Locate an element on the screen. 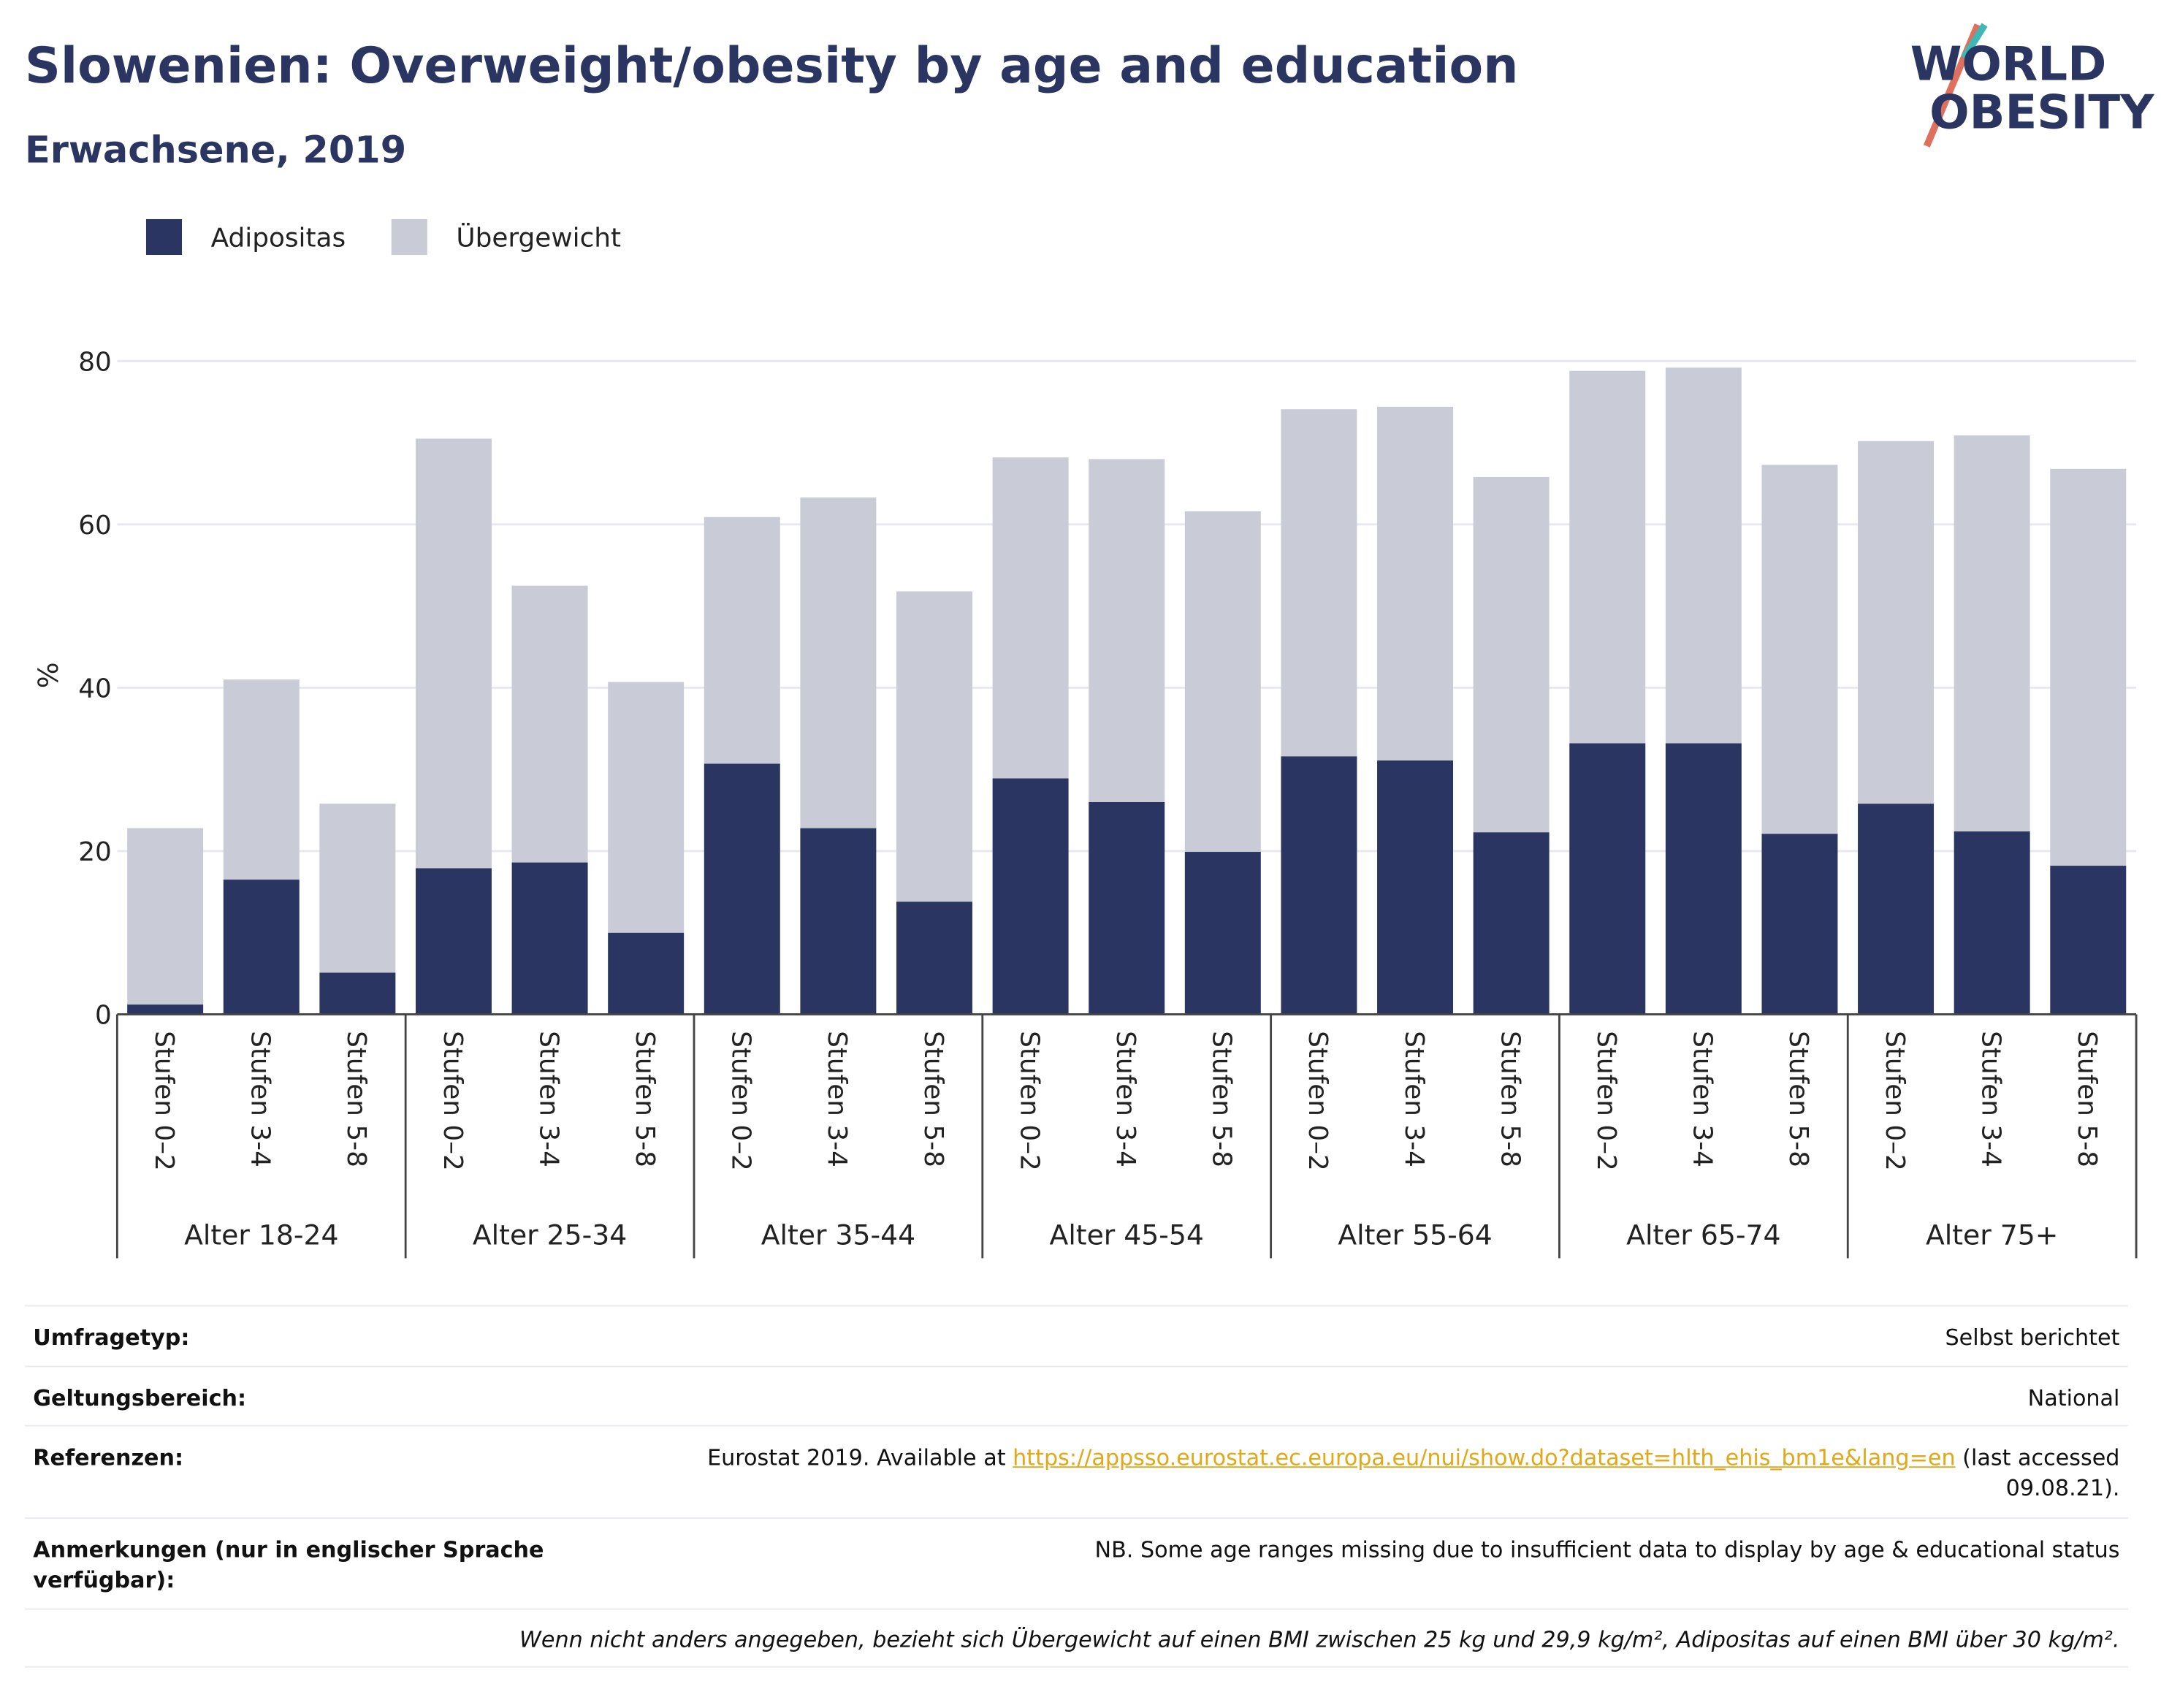 This screenshot has width=2161, height=1708. footer-label: Referenzen: is located at coordinates (108, 1457).